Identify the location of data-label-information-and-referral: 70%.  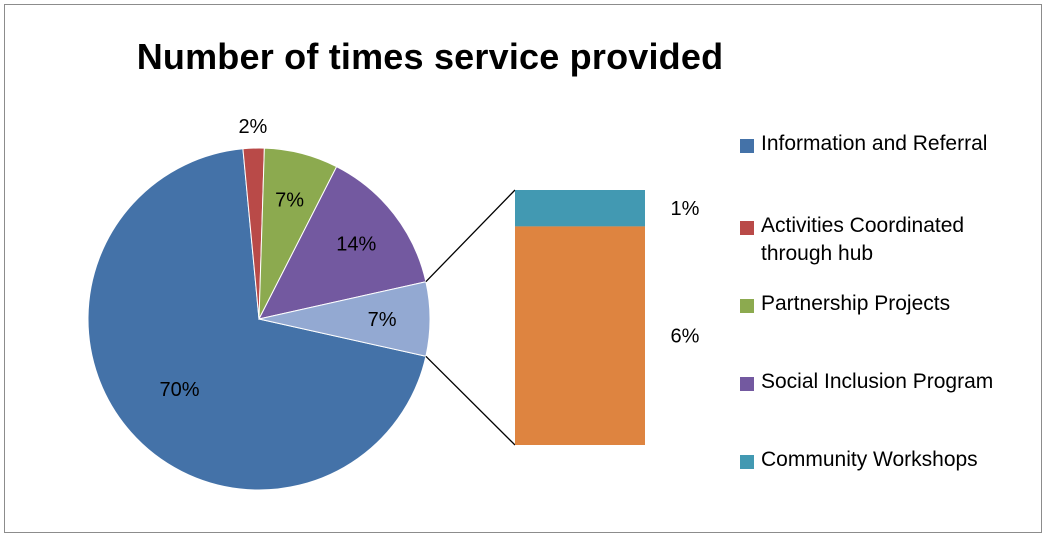
(179, 390).